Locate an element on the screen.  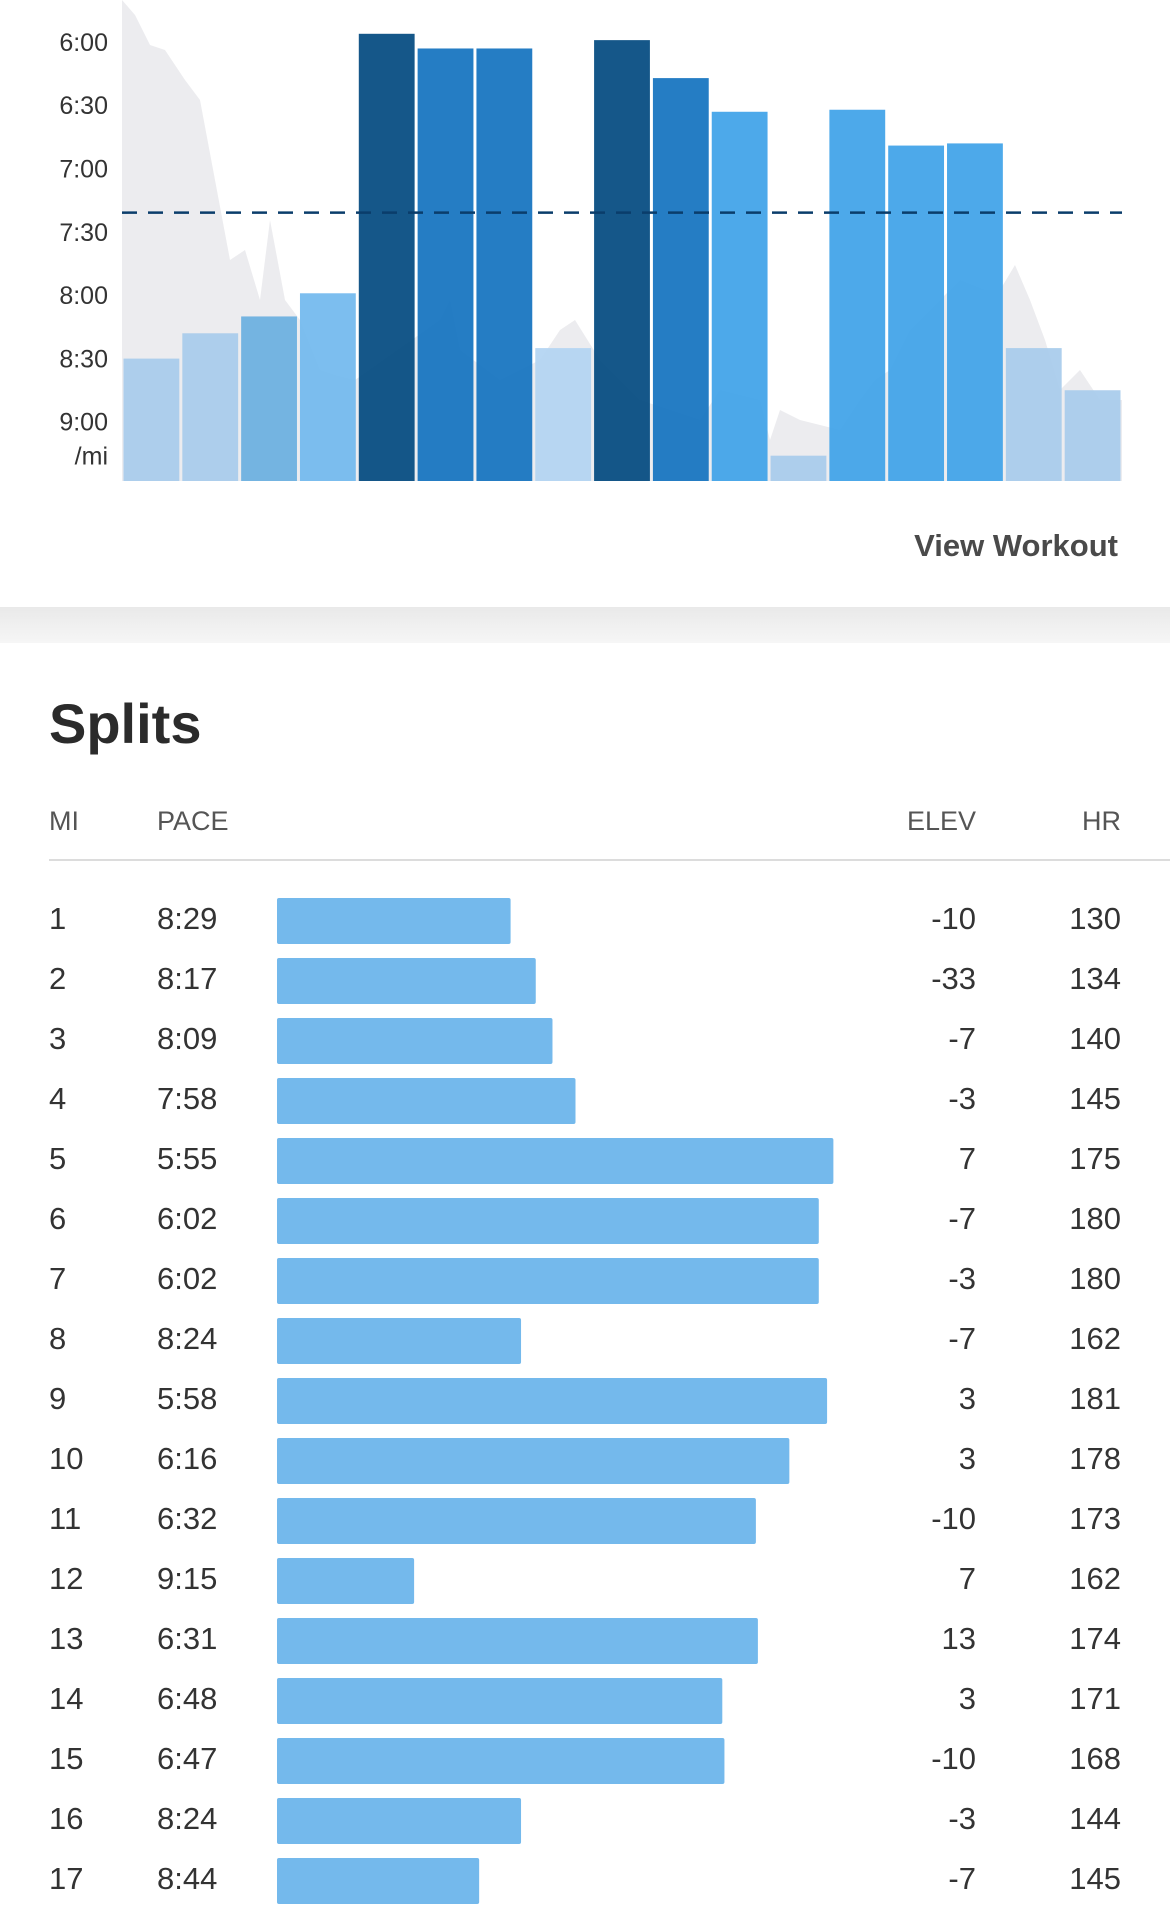
header-hr: HR is located at coordinates (1101, 821).